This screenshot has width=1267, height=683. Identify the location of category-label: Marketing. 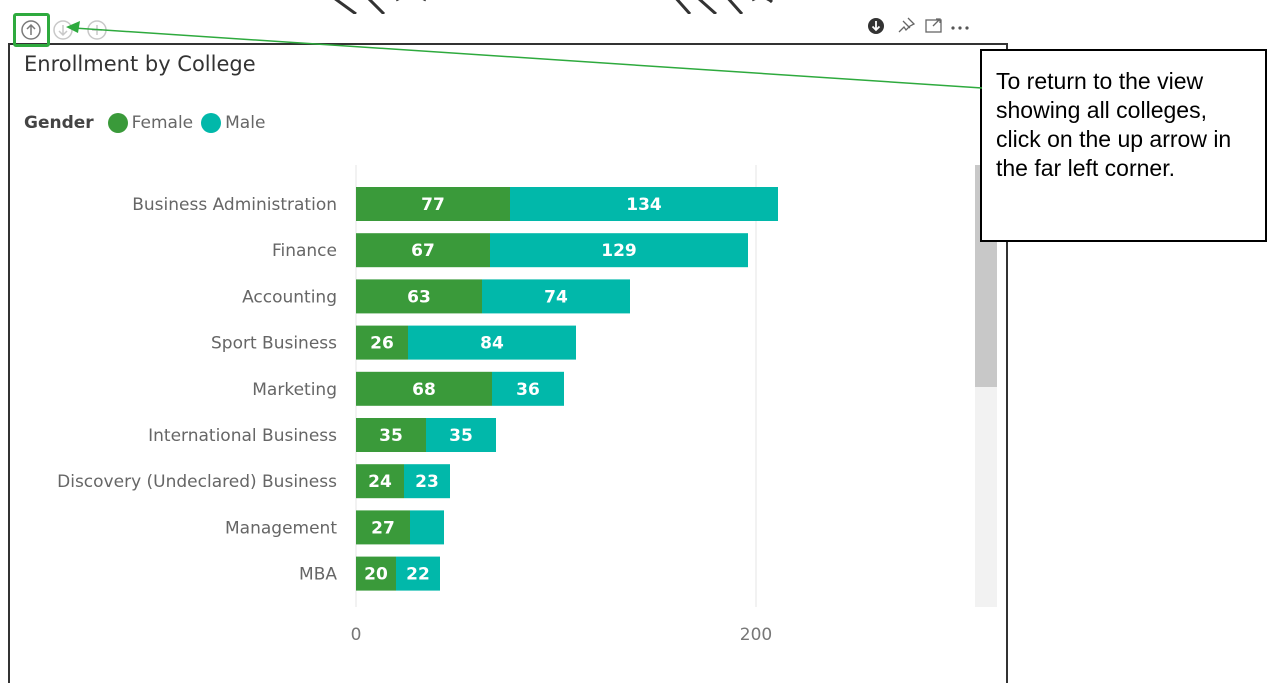
(294, 390).